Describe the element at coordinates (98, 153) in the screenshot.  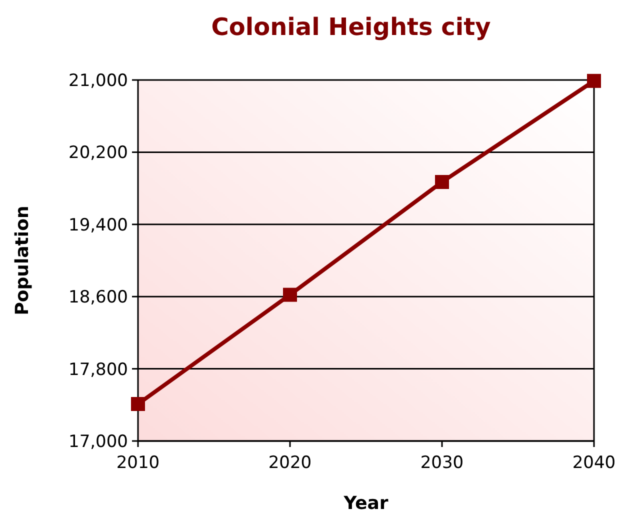
I see `y-tick-label: 20,200` at that location.